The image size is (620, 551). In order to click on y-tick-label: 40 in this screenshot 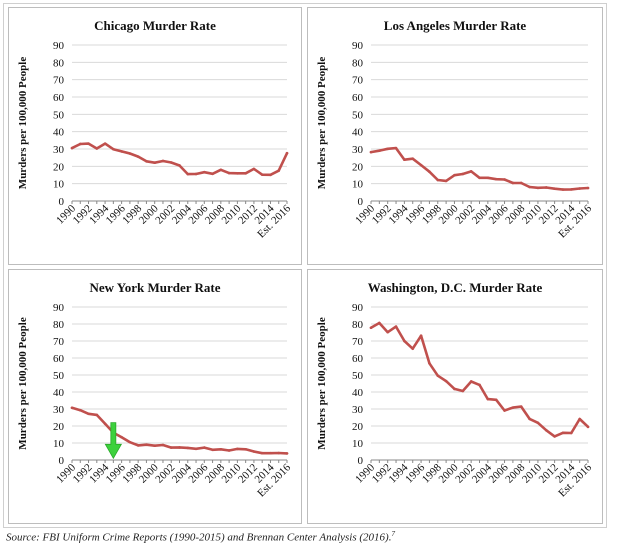, I will do `click(59, 133)`.